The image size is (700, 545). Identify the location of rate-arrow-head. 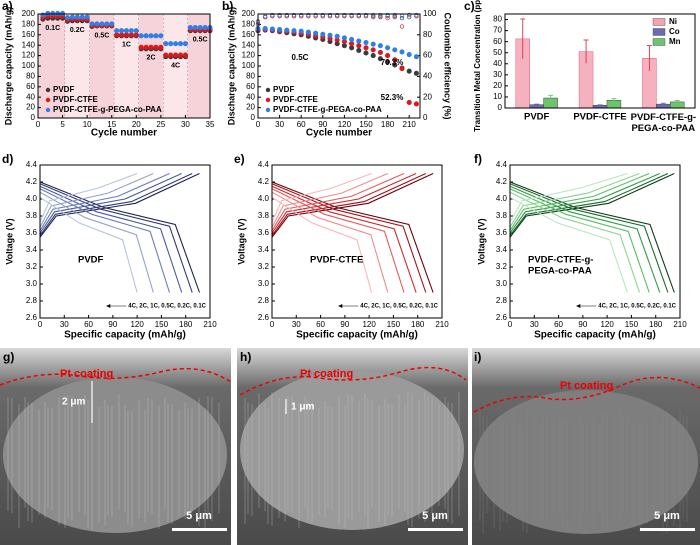
(578, 306).